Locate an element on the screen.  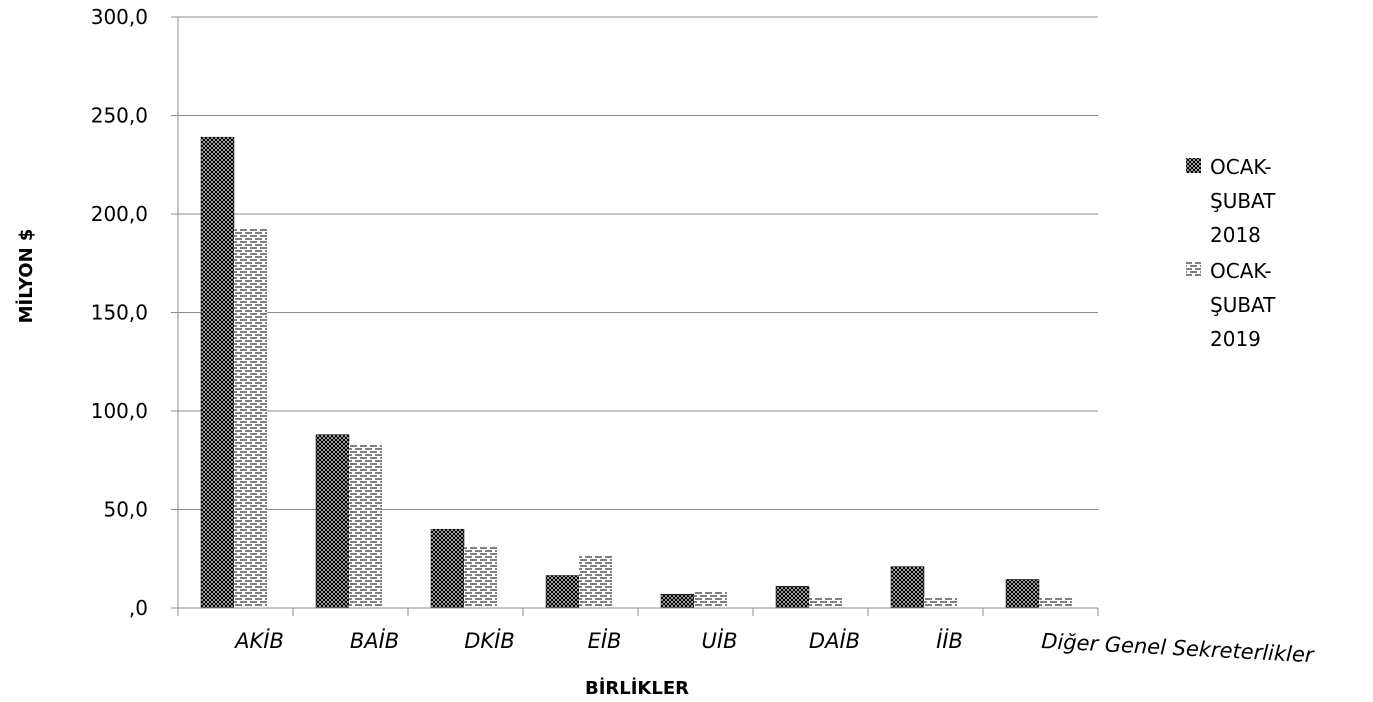
y-tick-label: 200,0 is located at coordinates (119, 214).